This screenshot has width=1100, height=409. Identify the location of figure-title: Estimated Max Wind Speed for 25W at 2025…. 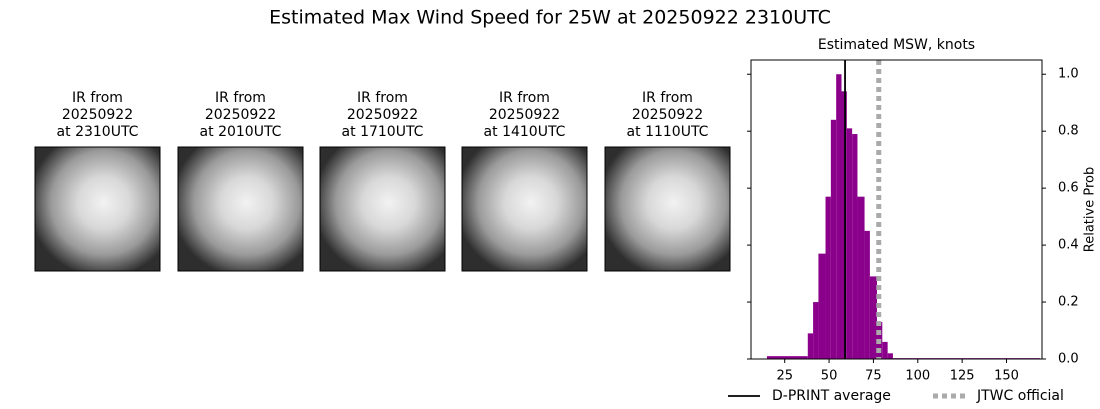
(550, 18).